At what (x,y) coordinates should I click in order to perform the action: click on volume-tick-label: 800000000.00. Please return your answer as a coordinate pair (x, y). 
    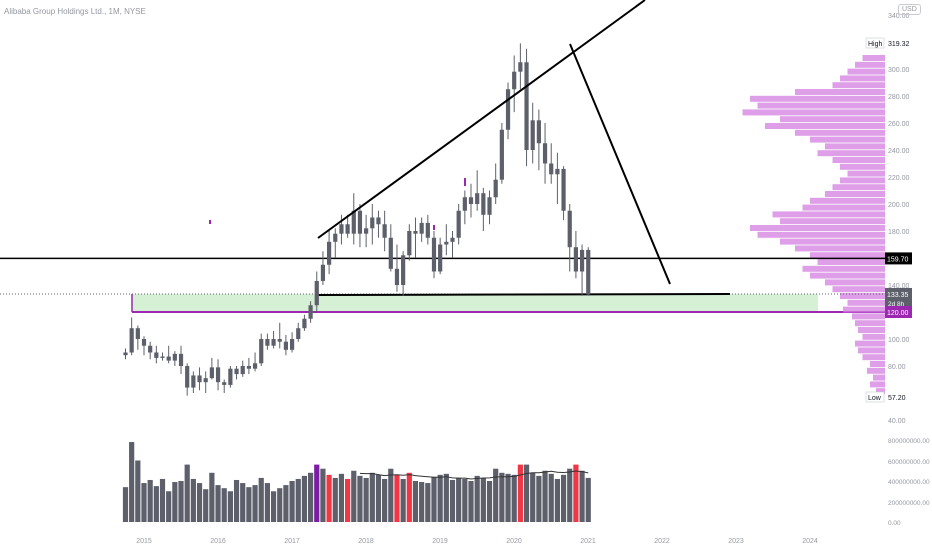
    Looking at the image, I should click on (909, 441).